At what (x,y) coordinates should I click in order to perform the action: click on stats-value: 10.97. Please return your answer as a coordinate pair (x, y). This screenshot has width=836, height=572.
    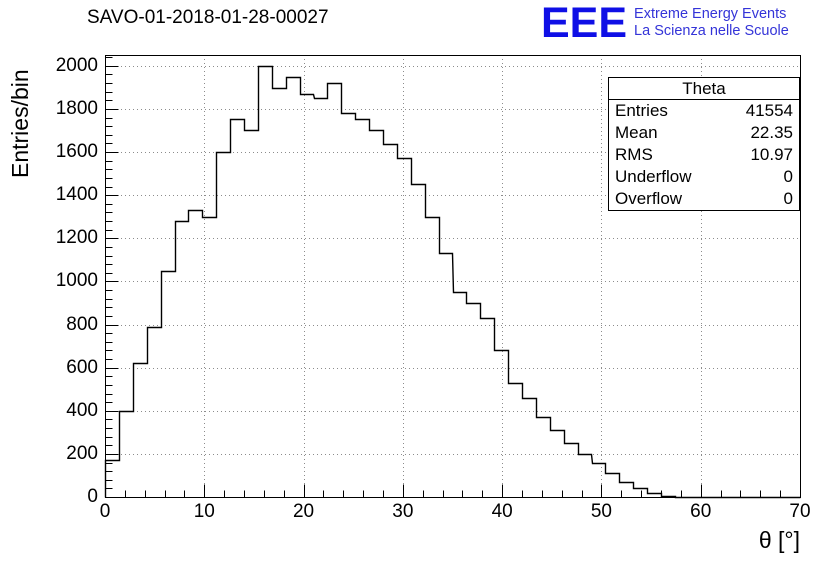
    Looking at the image, I should click on (771, 154).